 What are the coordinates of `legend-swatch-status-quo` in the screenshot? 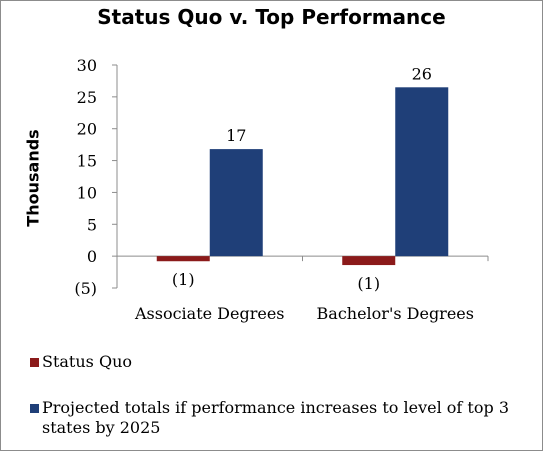 It's located at (34, 362).